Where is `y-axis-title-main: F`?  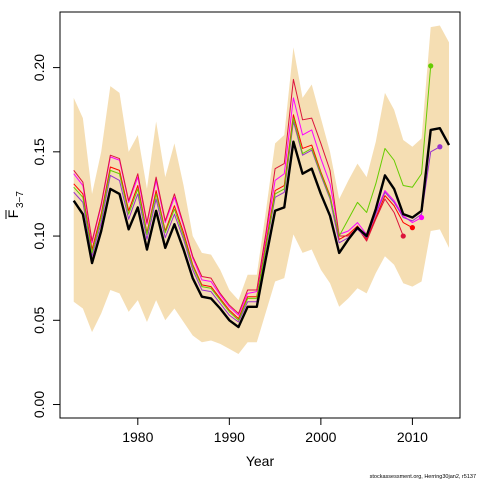
y-axis-title-main: F is located at coordinates (13, 214).